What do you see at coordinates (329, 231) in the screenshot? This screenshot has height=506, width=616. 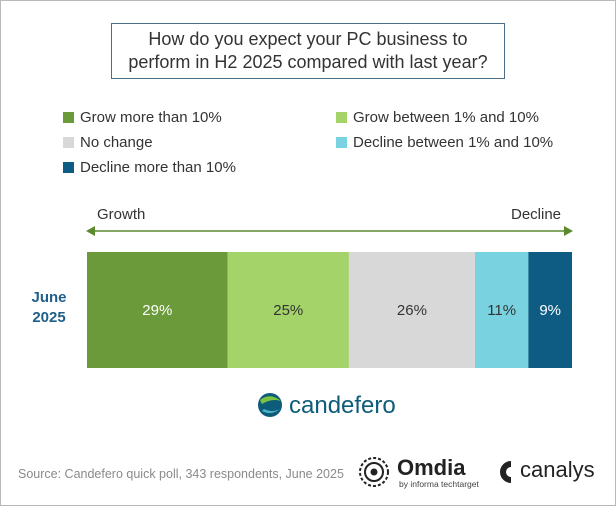 I see `growth-decline-arrow` at bounding box center [329, 231].